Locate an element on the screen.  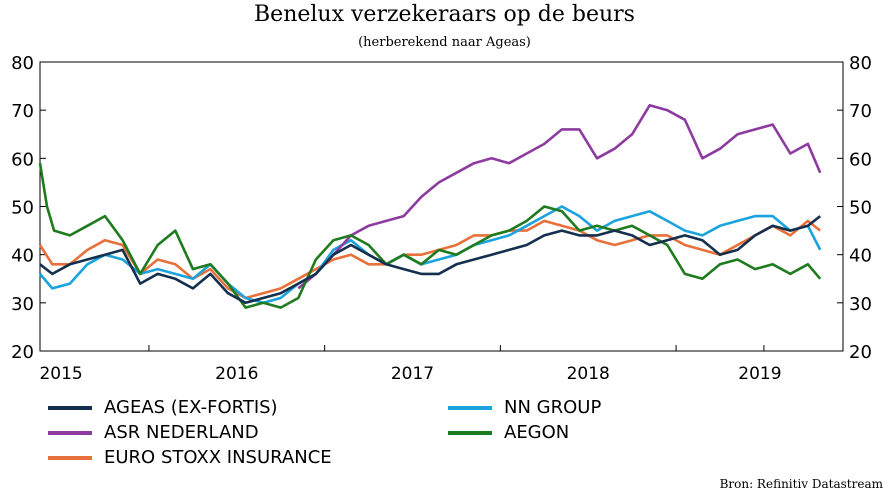
y-tick-label-right: 20 is located at coordinates (860, 352).